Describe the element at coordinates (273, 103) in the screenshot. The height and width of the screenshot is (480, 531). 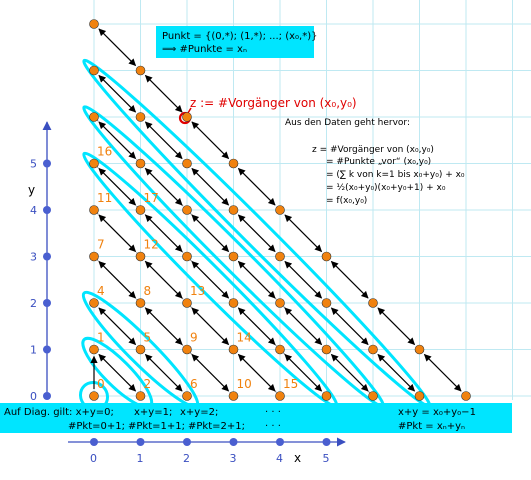
I see `z-label: z := #Vorgänger von (x₀,y₀)` at that location.